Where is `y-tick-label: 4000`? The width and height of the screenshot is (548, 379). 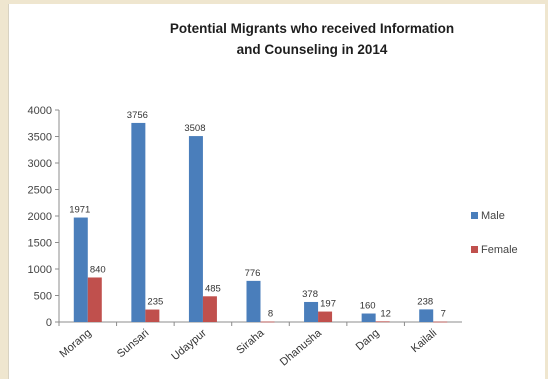 y-tick-label: 4000 is located at coordinates (40, 111).